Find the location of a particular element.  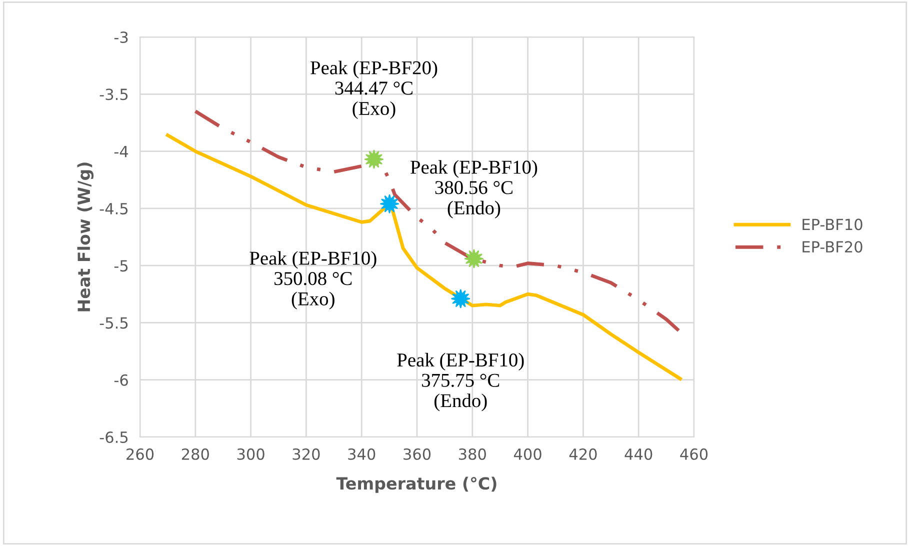

x-axis-title: Temperature (°C) is located at coordinates (416, 484).